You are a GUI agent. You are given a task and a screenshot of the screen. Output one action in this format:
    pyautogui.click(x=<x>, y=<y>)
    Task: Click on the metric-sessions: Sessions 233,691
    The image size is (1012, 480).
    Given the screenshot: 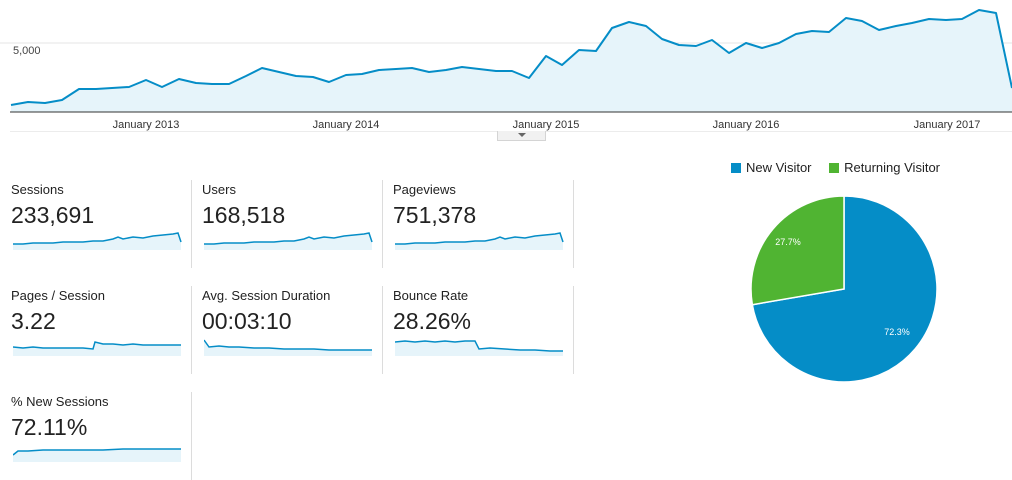 What is the action you would take?
    pyautogui.click(x=101, y=224)
    